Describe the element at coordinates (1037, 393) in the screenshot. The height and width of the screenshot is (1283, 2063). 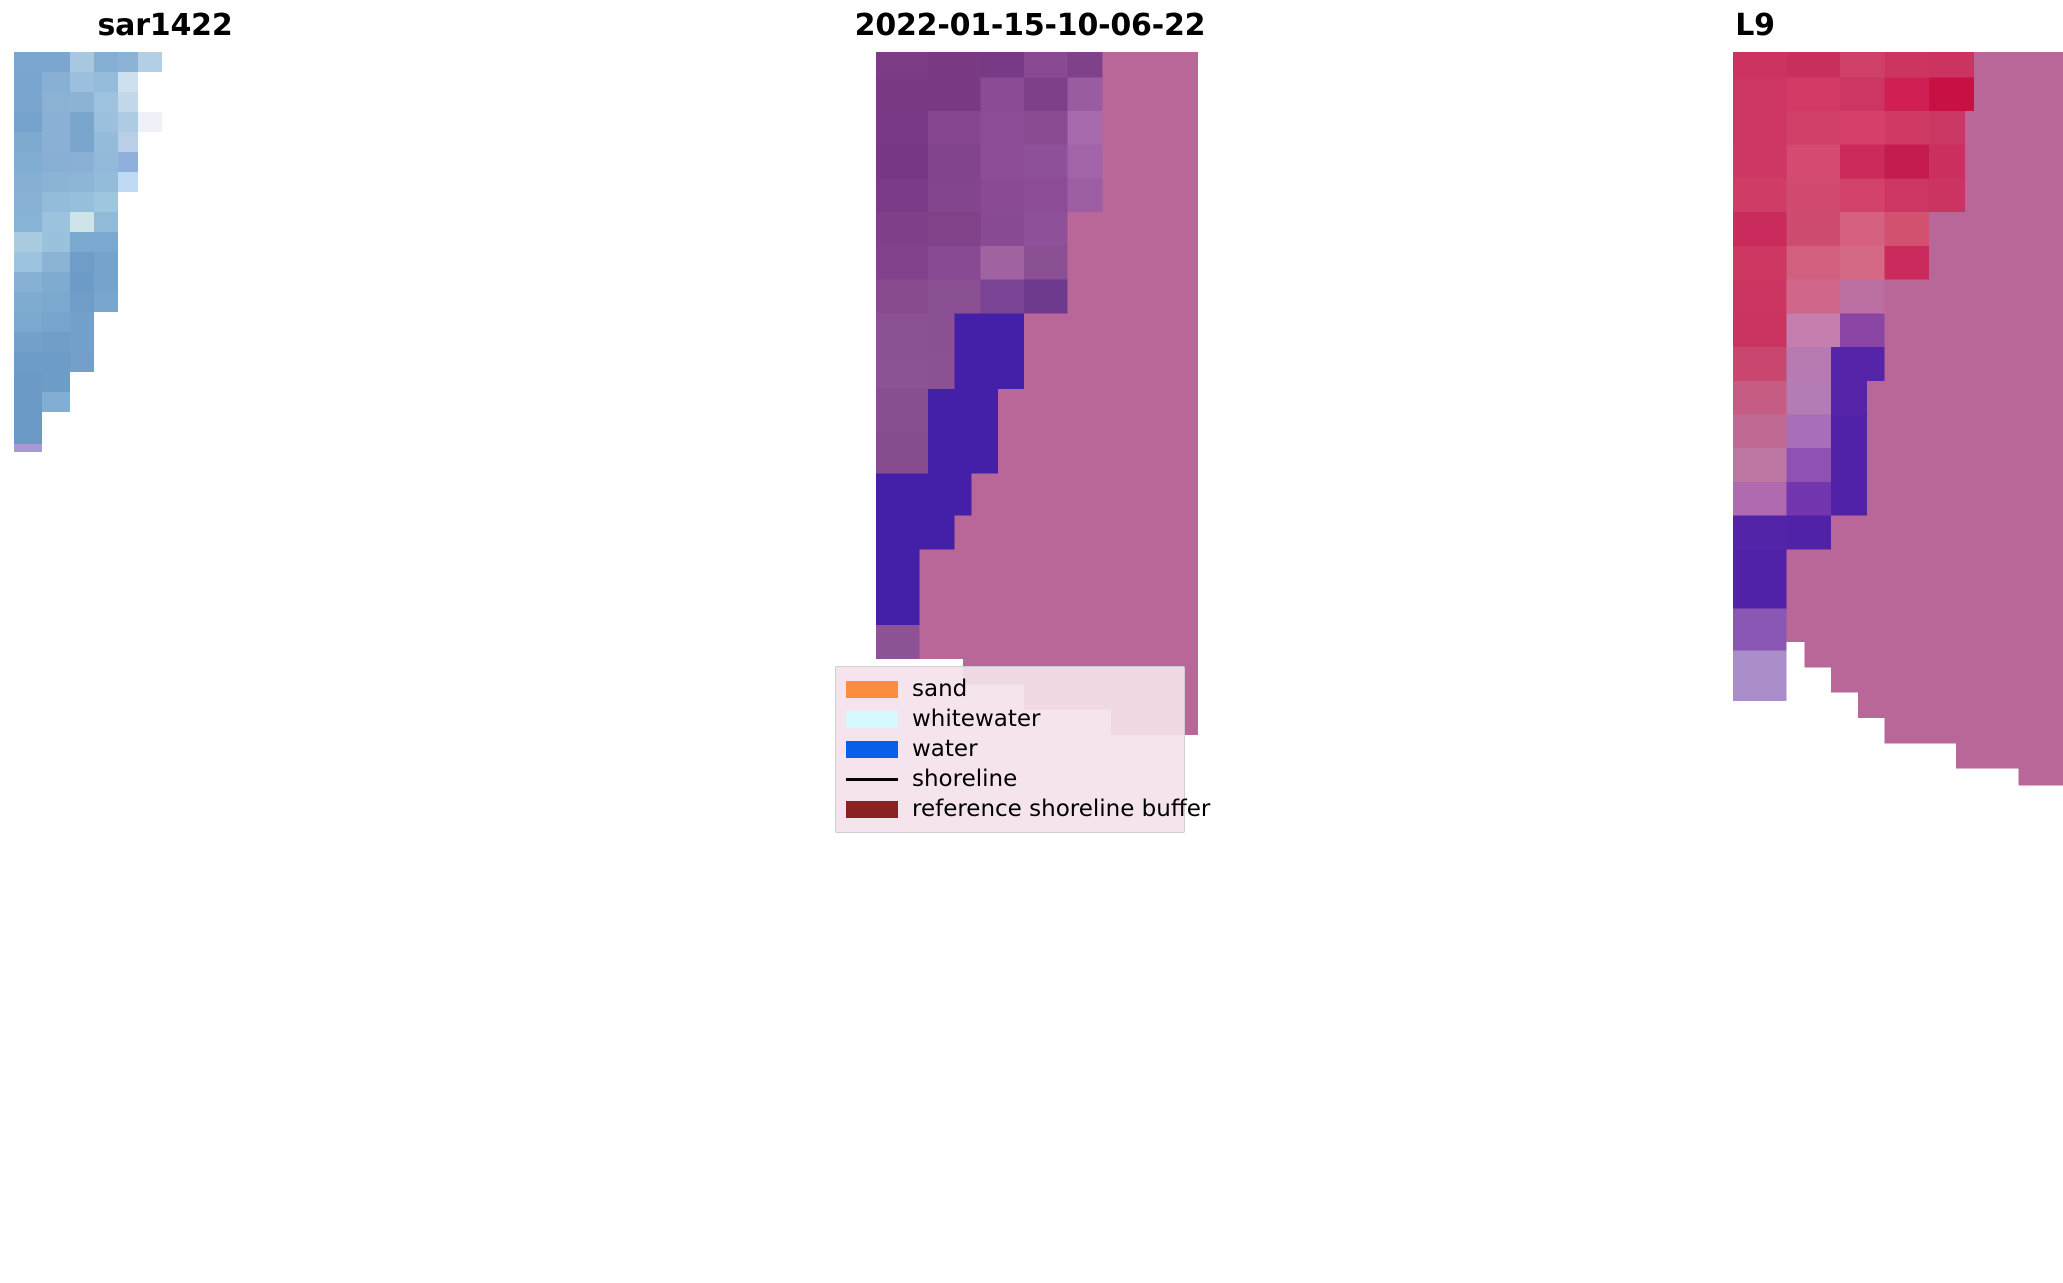
I see `rgb-raster` at that location.